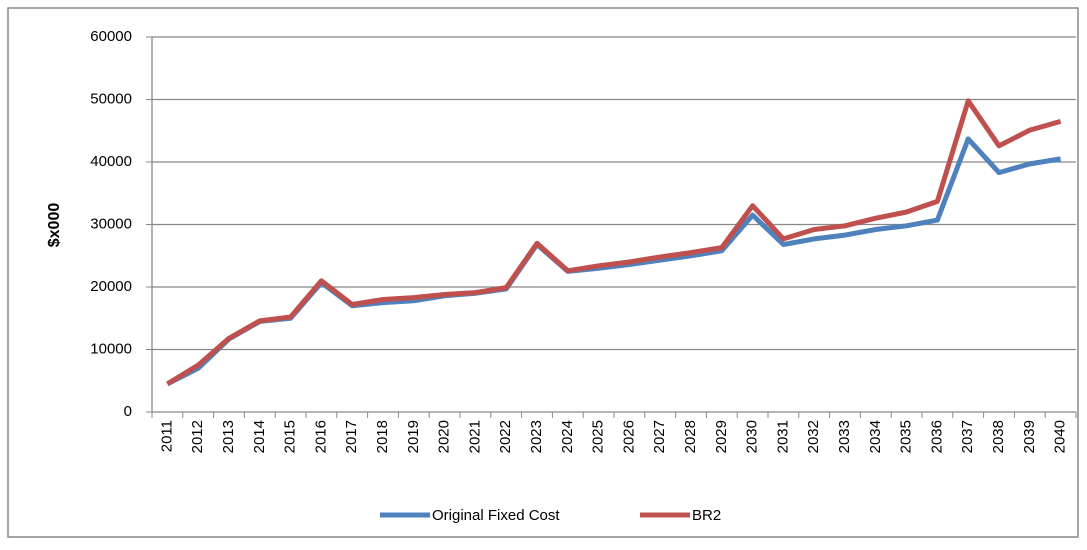 The width and height of the screenshot is (1087, 550). I want to click on x-tick-label: 2031, so click(782, 436).